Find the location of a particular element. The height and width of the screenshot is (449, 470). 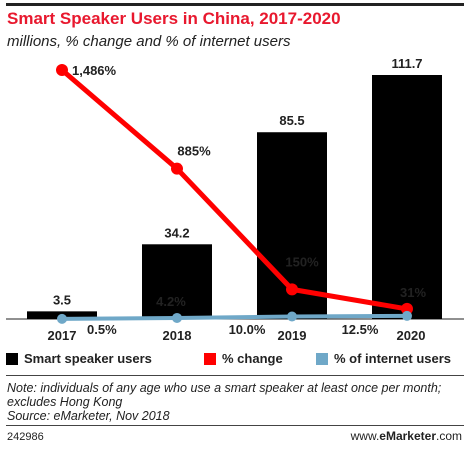

bar-label-2020: 111.7 is located at coordinates (406, 63).